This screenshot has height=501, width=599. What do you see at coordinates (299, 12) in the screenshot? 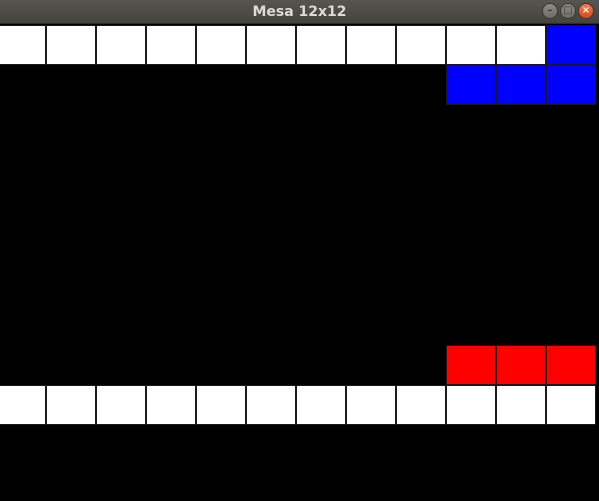
I see `title-bar: Mesa 12x12 – □ ×` at bounding box center [299, 12].